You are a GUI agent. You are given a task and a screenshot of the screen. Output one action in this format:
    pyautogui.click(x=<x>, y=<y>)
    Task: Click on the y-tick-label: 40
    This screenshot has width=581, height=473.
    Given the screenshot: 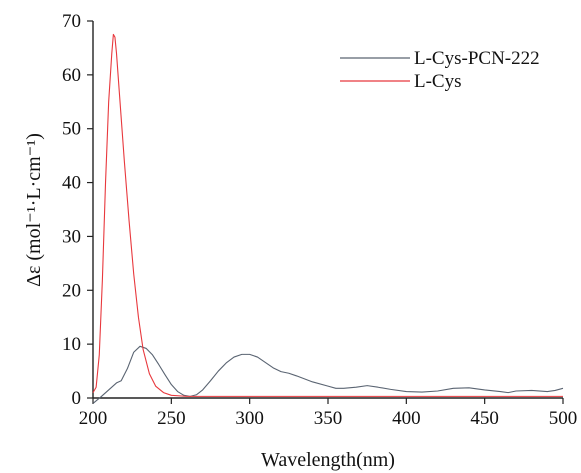 What is the action you would take?
    pyautogui.click(x=71, y=183)
    